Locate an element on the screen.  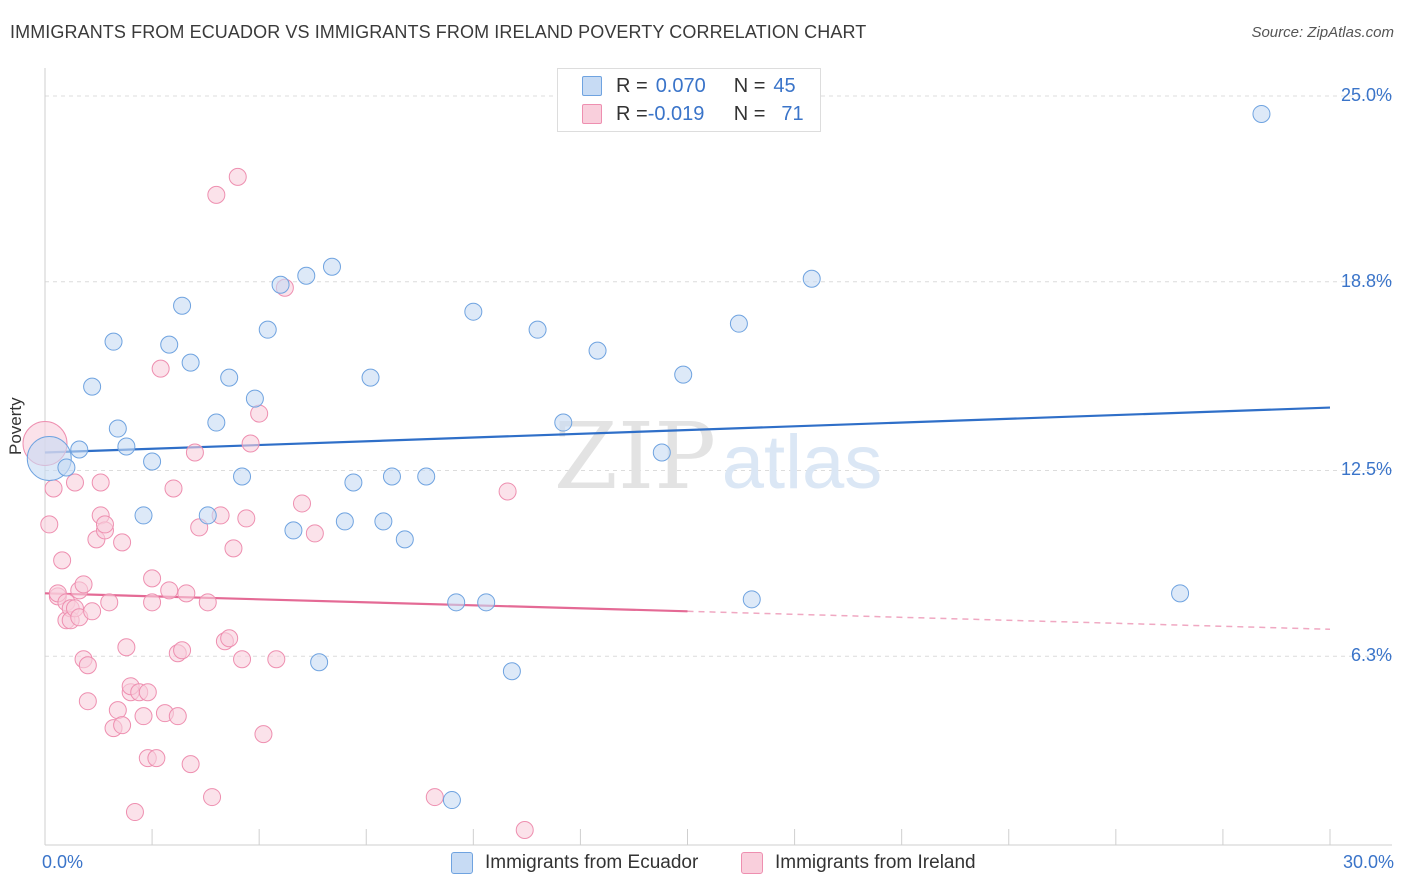
y-axis-label: Poverty is located at coordinates (15, 426).